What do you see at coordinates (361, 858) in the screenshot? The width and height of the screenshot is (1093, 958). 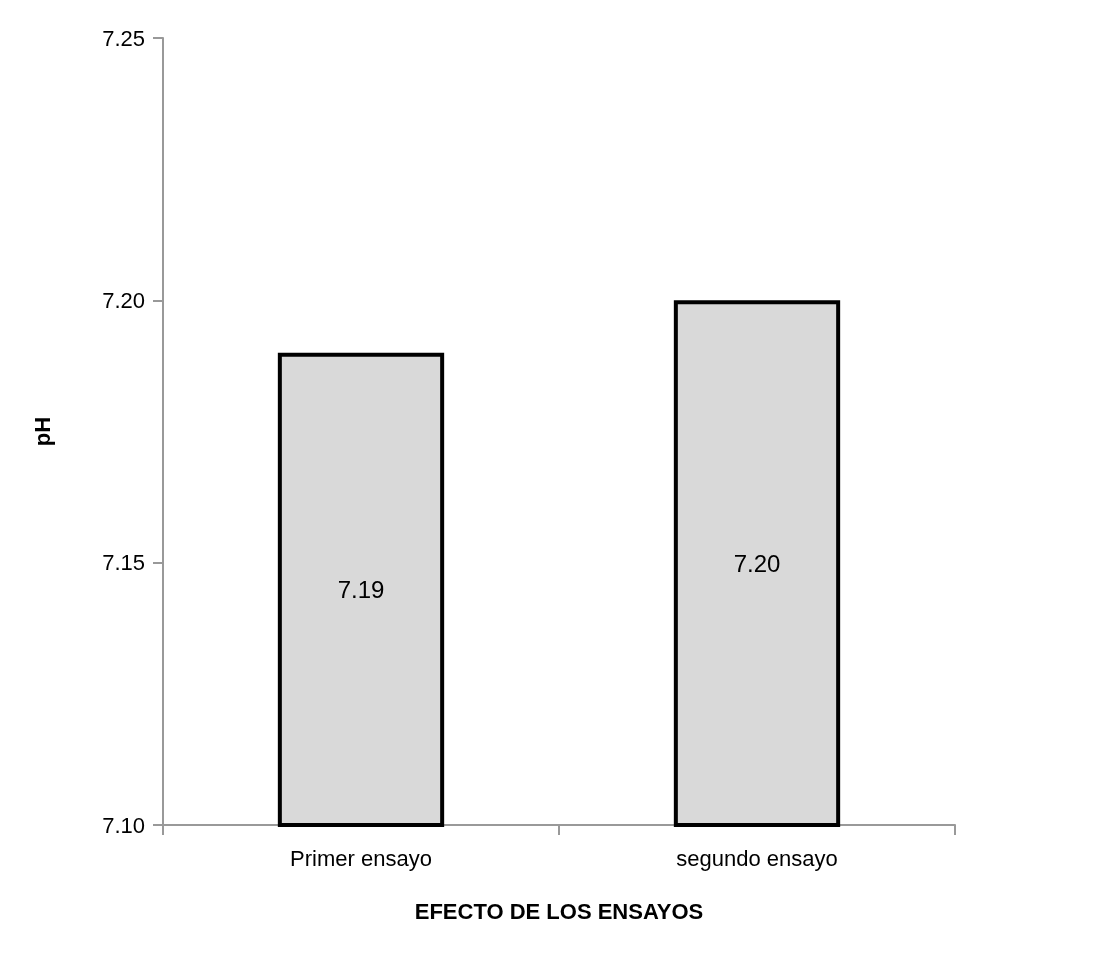 I see `x-tick-label: Primer ensayo` at bounding box center [361, 858].